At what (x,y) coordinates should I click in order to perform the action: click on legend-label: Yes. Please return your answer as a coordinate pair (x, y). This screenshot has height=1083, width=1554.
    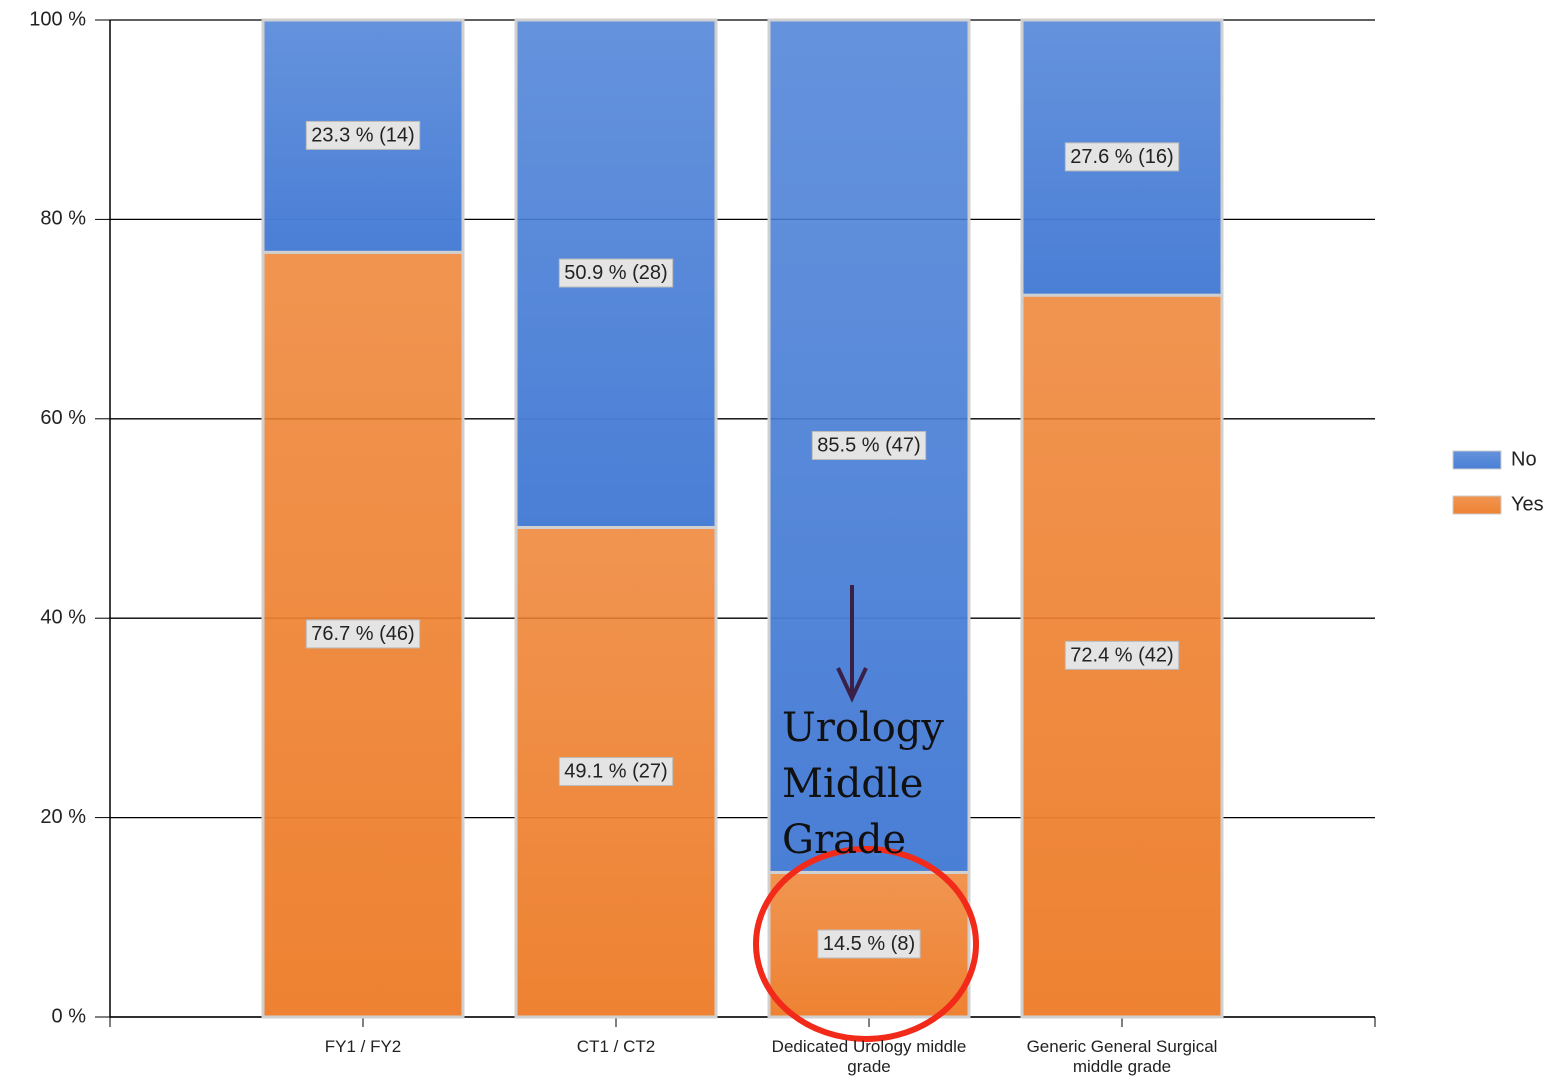
    Looking at the image, I should click on (1527, 504).